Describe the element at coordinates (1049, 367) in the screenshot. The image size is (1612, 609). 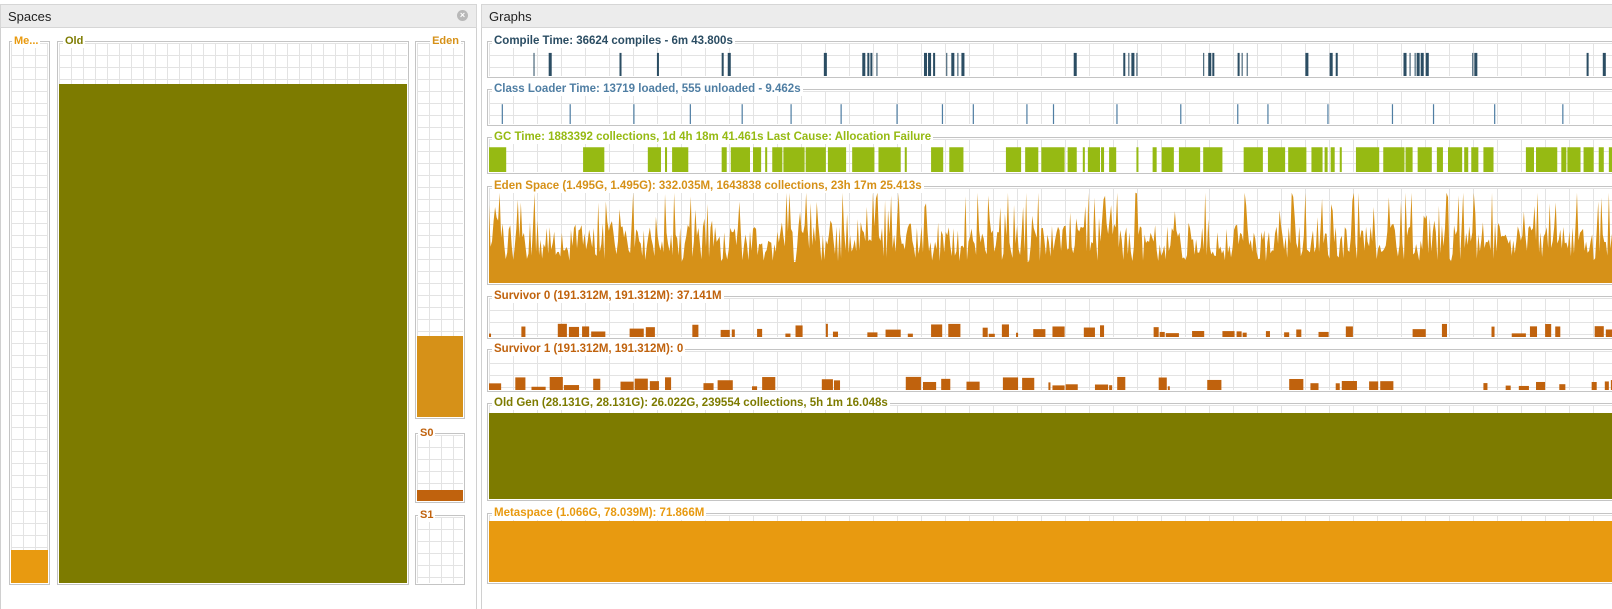
I see `graph-survivor-1: Survivor 1 (191.312M, 191.312M): 0` at that location.